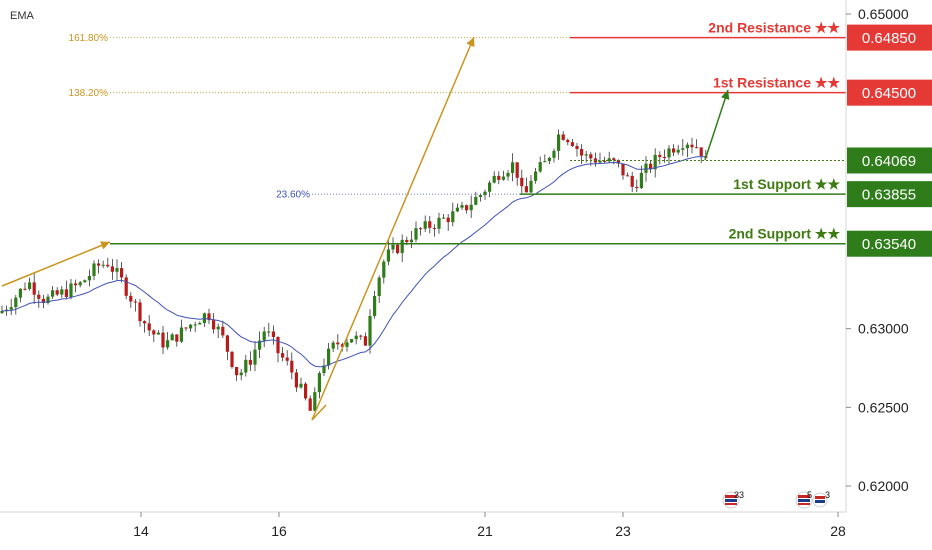 This screenshot has width=932, height=550. I want to click on fib-label: 161.80%, so click(89, 38).